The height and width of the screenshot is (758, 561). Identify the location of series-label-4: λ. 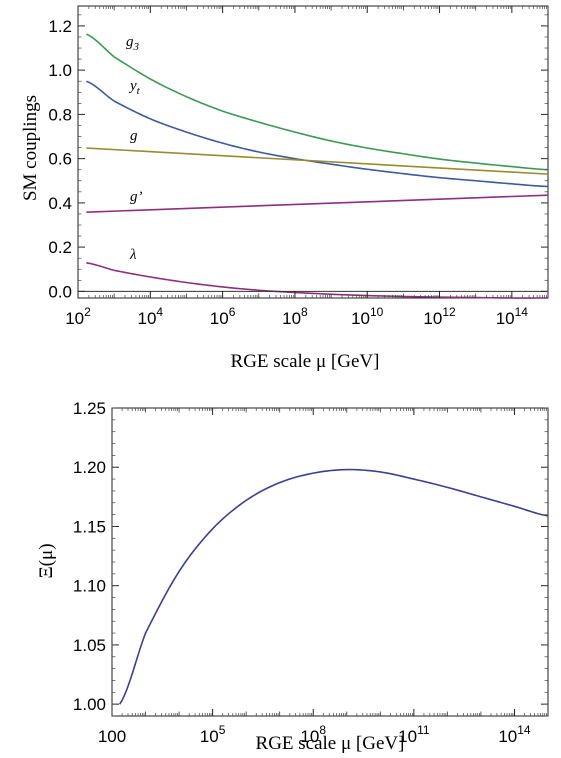
(133, 255).